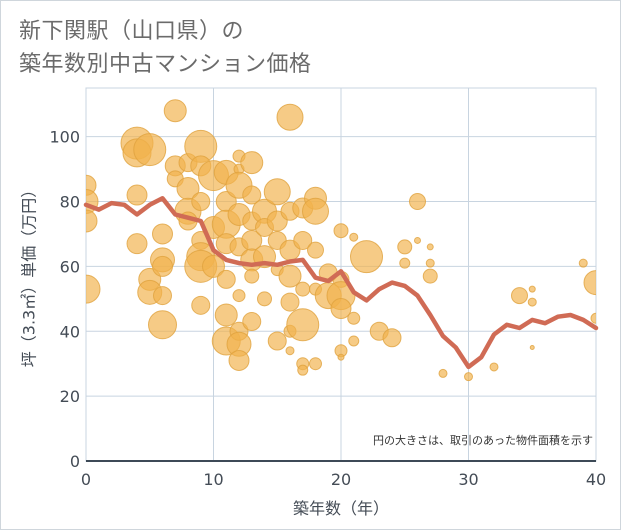 This screenshot has height=530, width=621. What do you see at coordinates (86, 479) in the screenshot?
I see `x-tick-label: 0` at bounding box center [86, 479].